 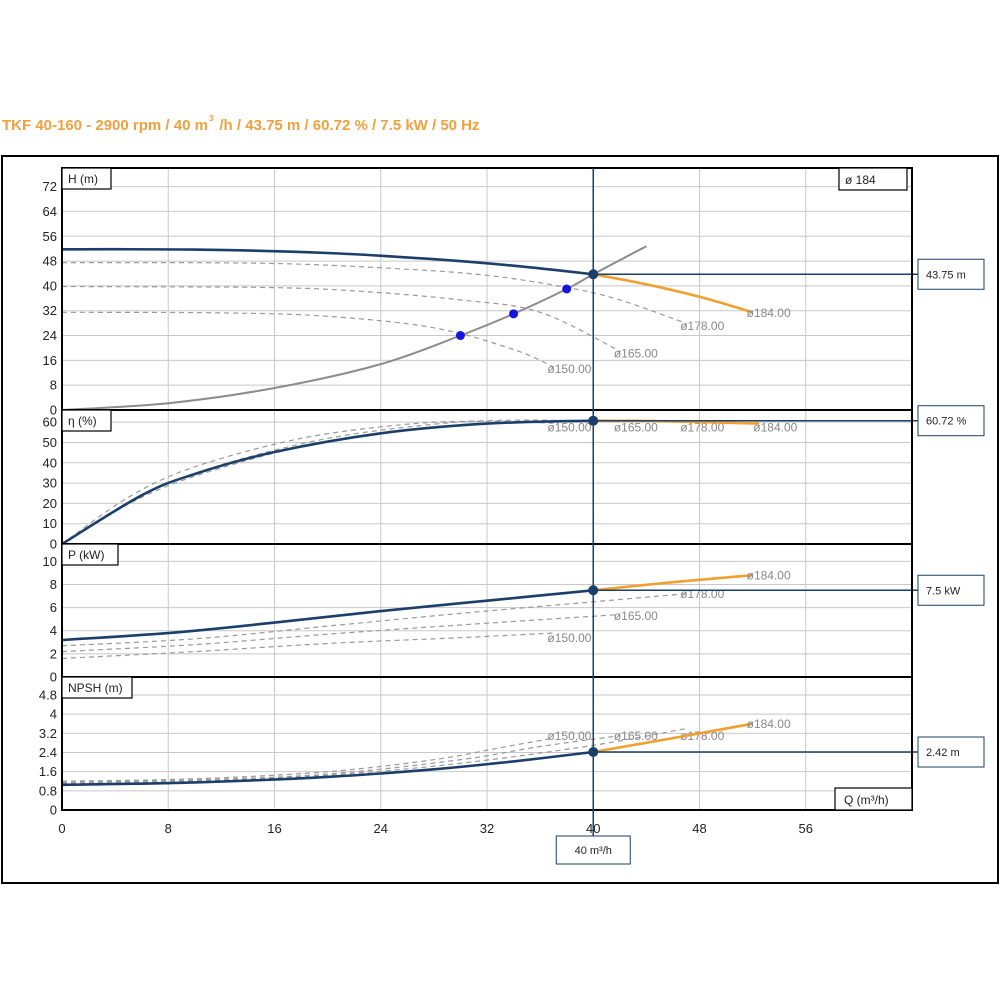 What do you see at coordinates (50, 422) in the screenshot?
I see `efficiency-y-tick-label: 60` at bounding box center [50, 422].